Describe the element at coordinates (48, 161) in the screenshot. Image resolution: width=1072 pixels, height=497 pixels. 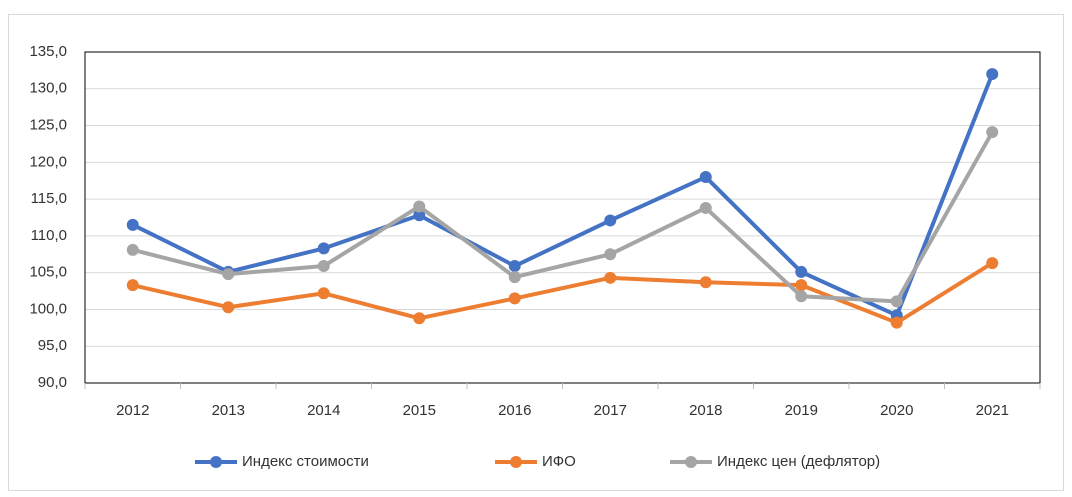
I see `y-tick-label: 120,0` at that location.